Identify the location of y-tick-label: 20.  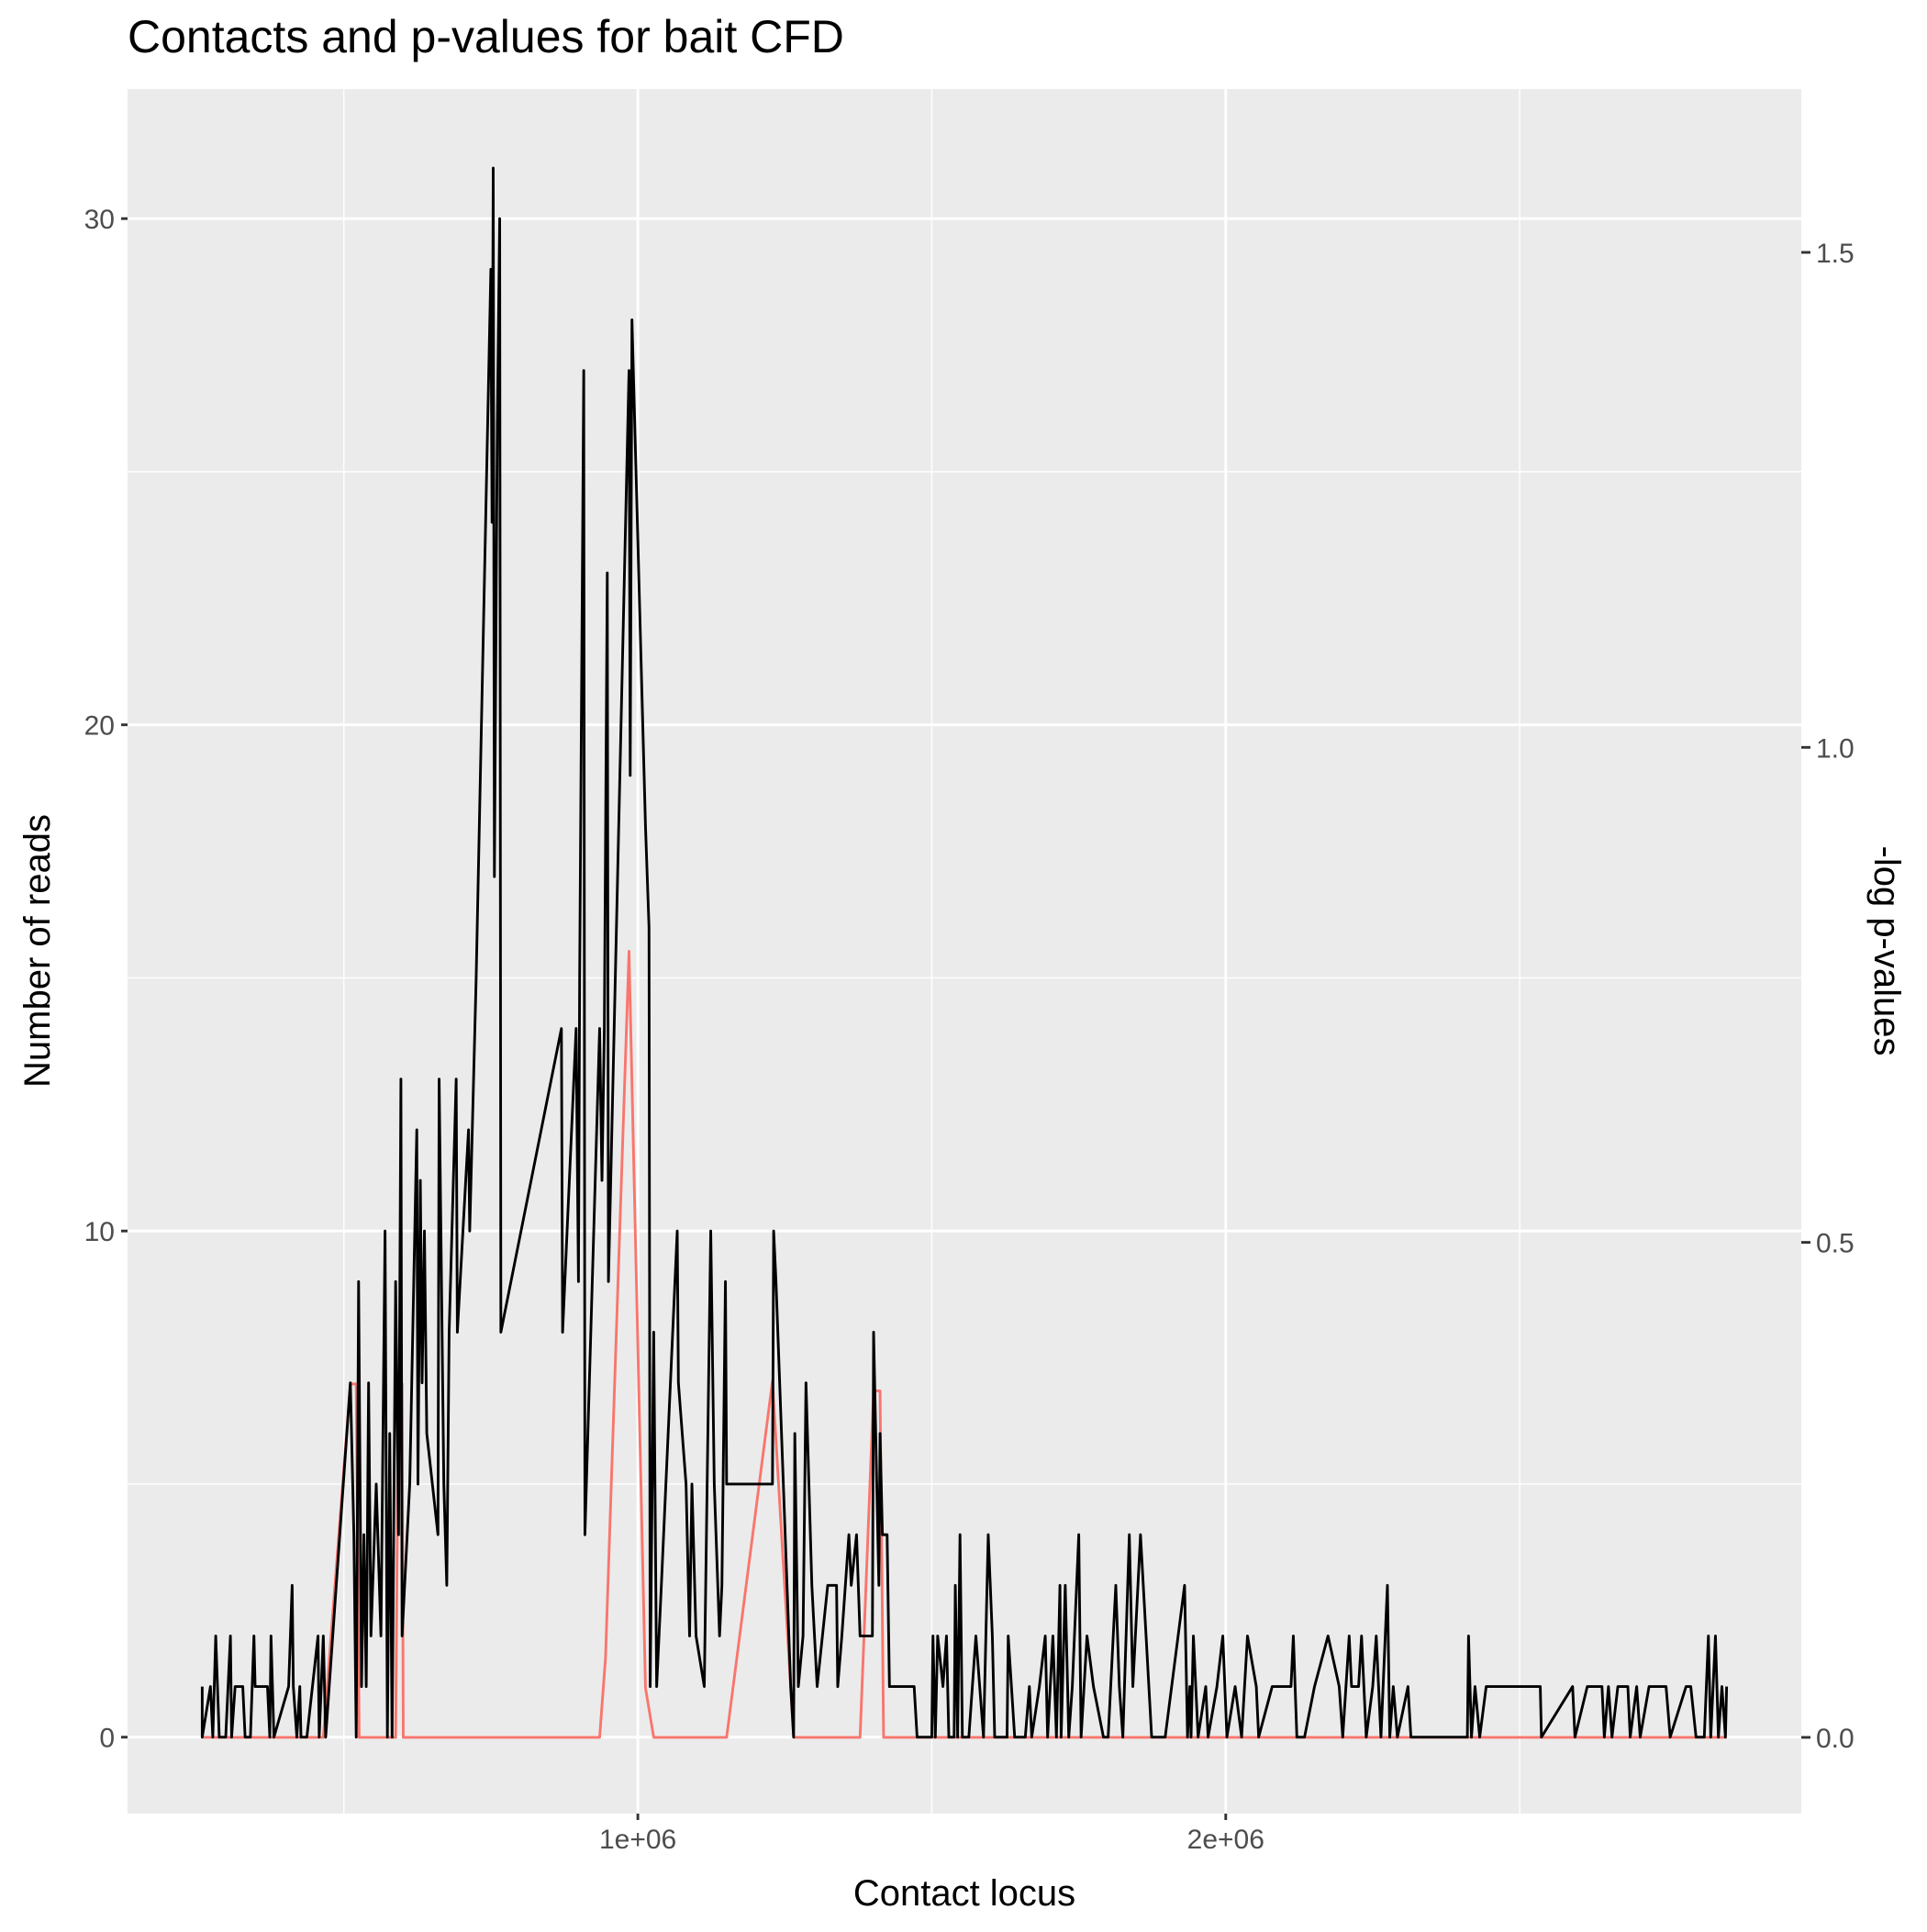
(99, 726).